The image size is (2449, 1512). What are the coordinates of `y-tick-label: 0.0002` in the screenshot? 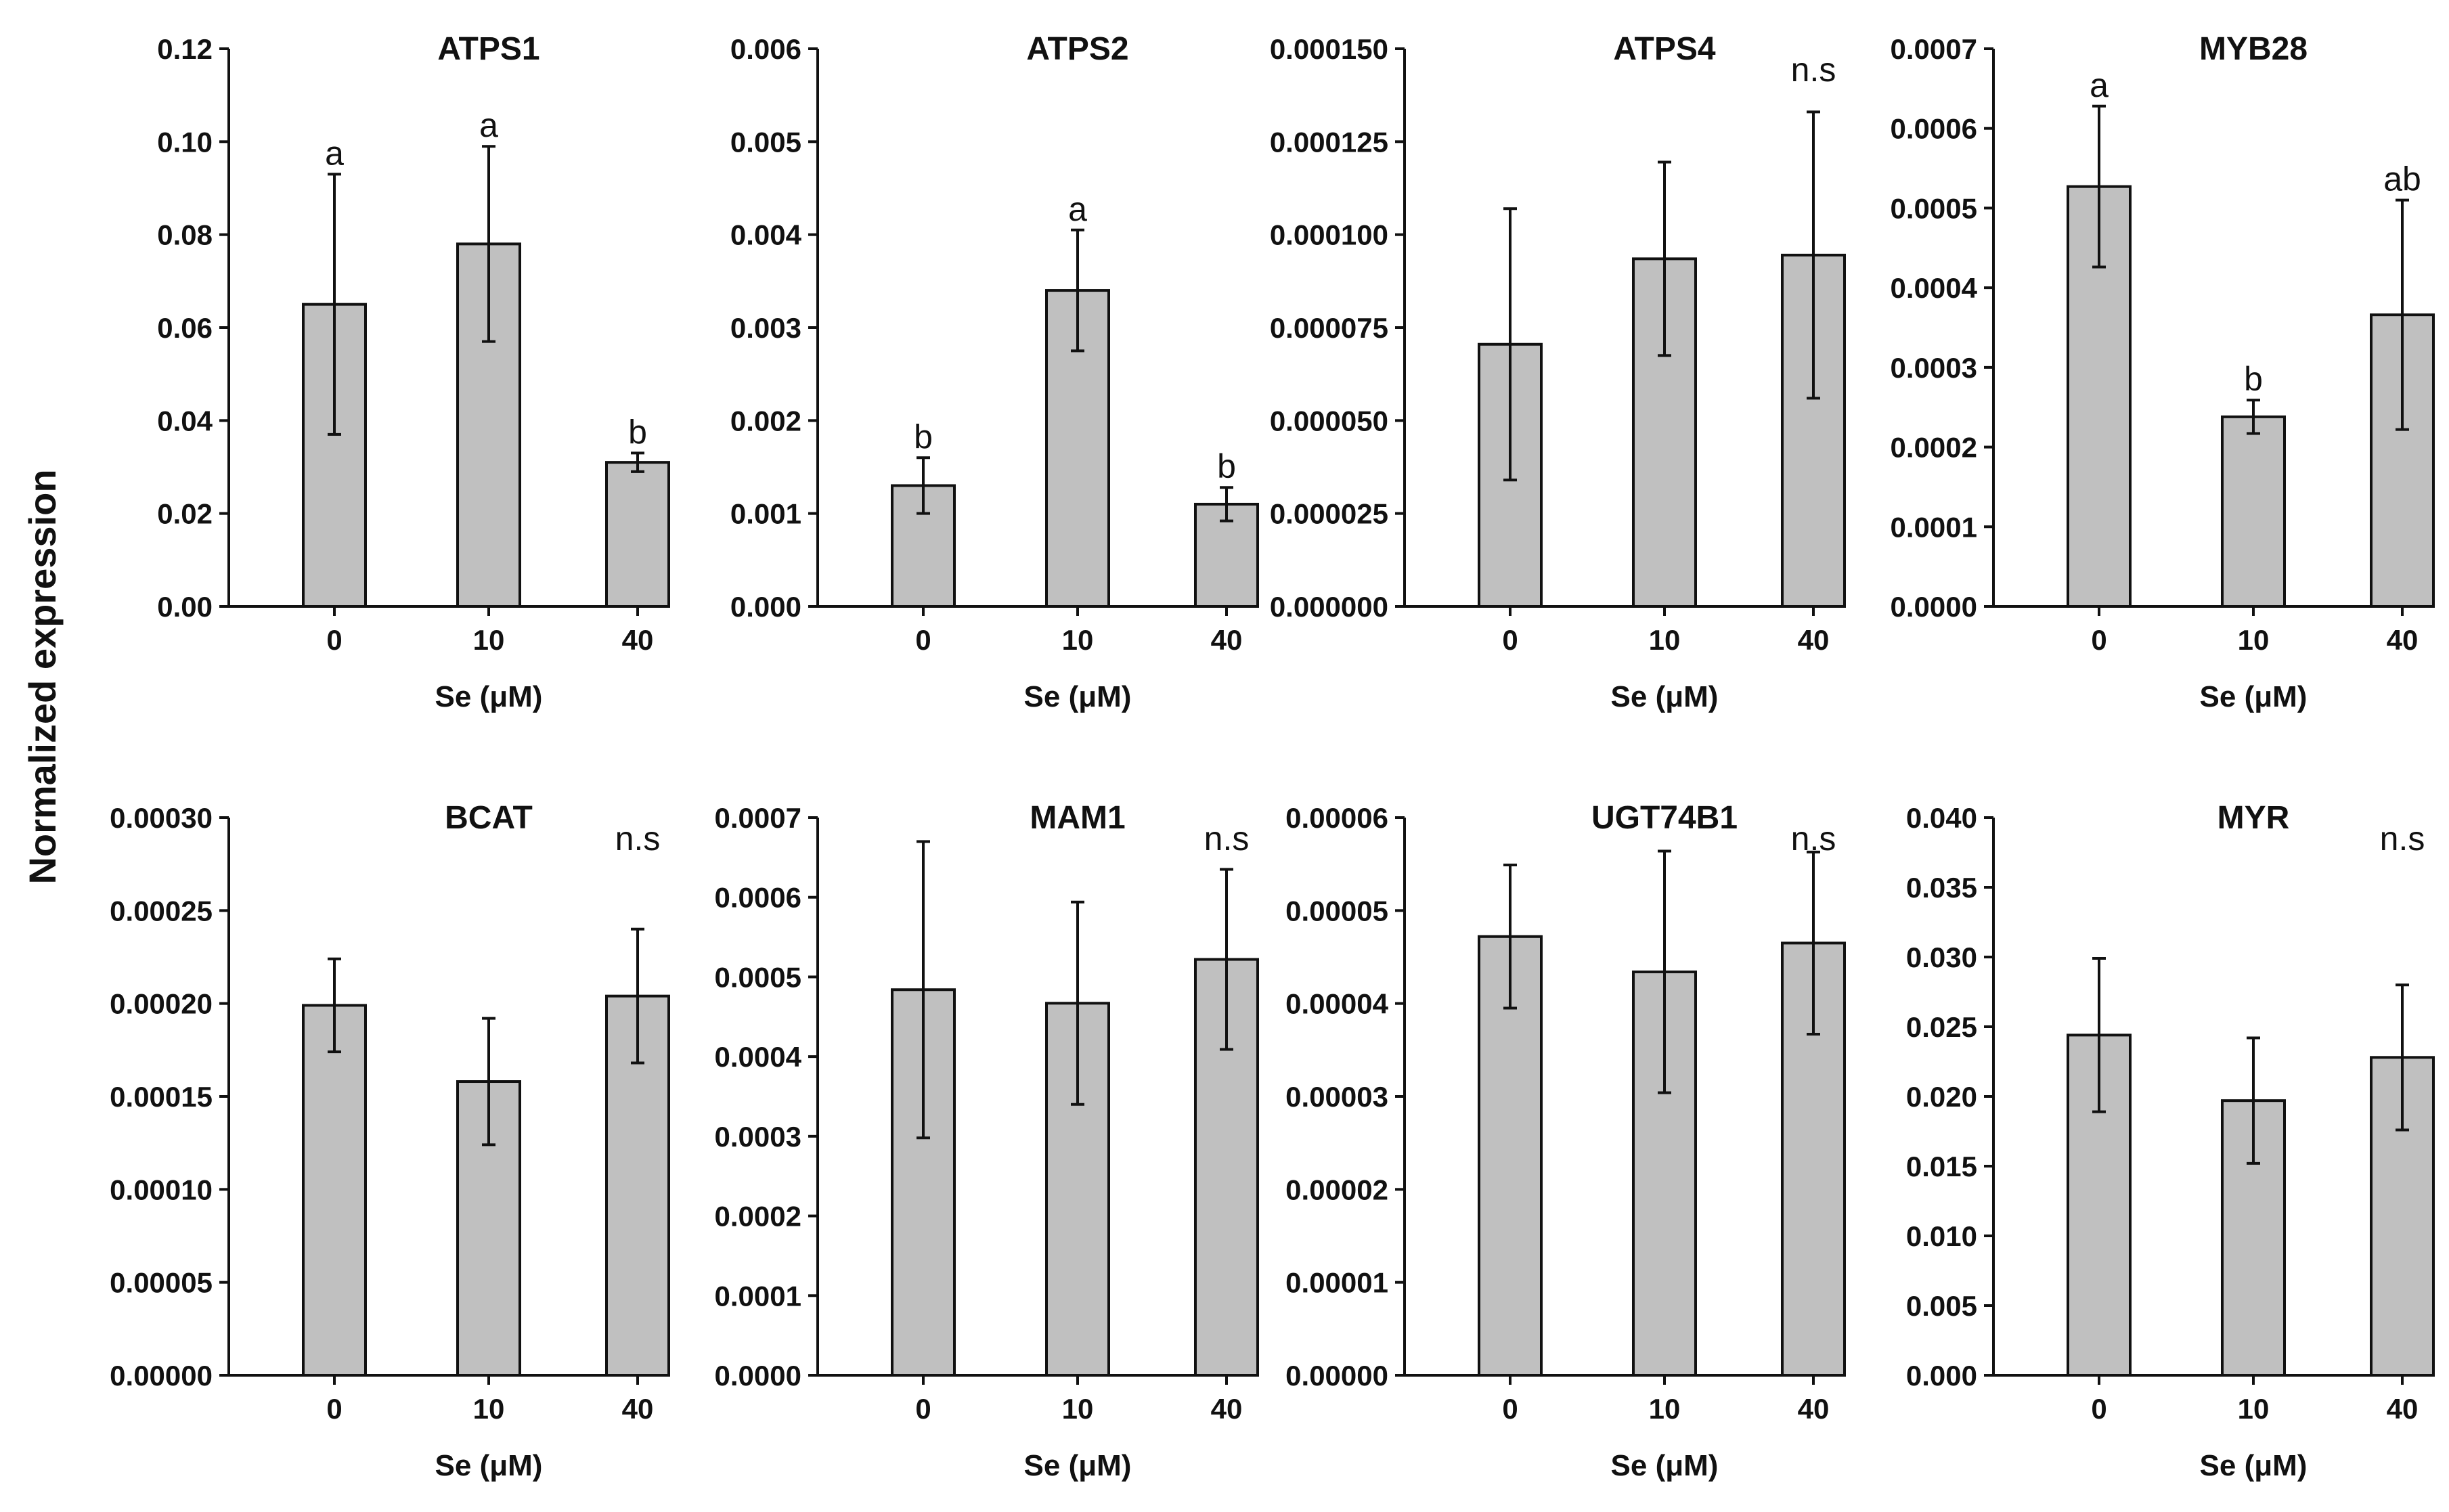 It's located at (1934, 448).